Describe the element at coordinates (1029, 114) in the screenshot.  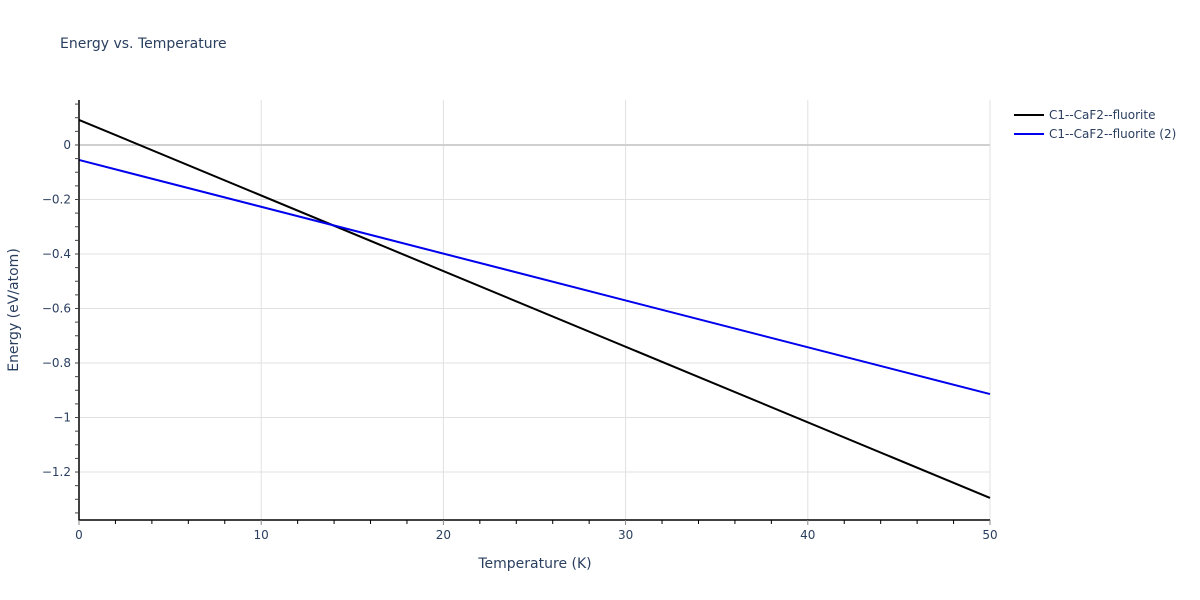
I see `legend-swatch-black-line-icon` at that location.